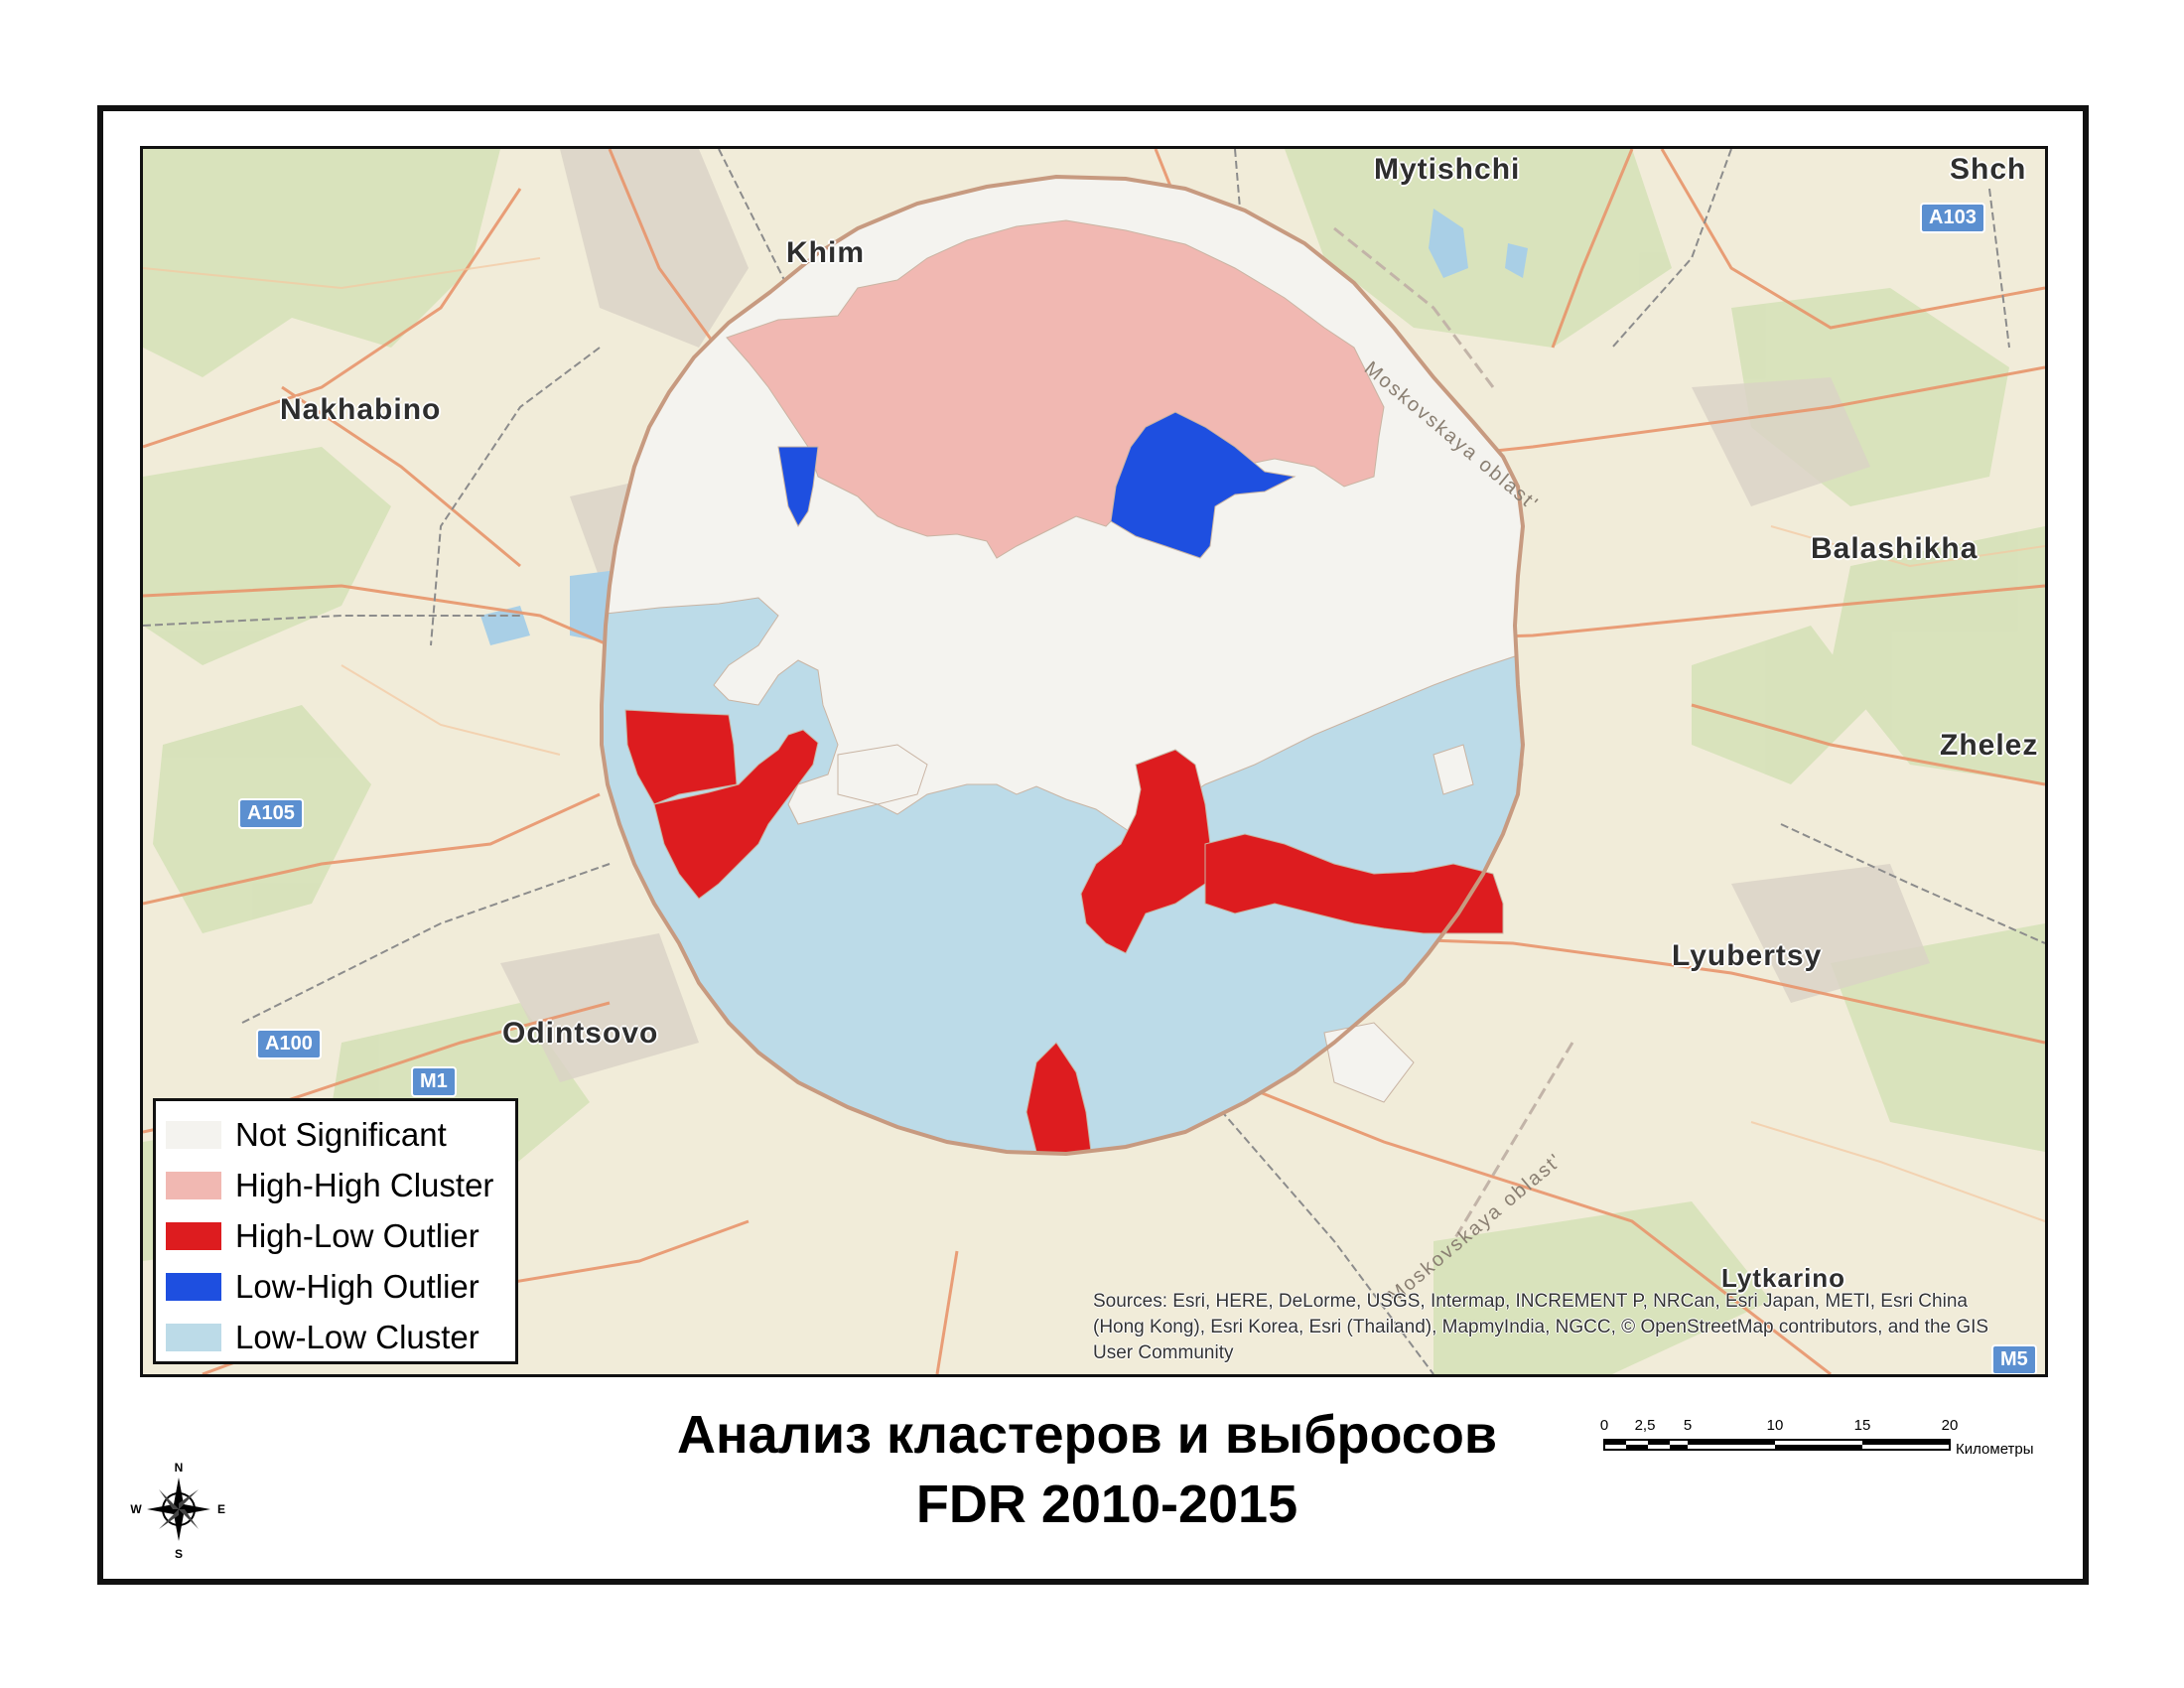 This screenshot has height=1688, width=2184. Describe the element at coordinates (1952, 218) in the screenshot. I see `road-shield-a103: A103` at that location.